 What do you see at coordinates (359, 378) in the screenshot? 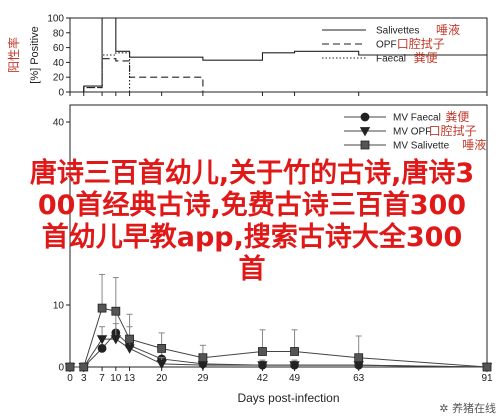
I see `x-tick-label: 63` at bounding box center [359, 378].